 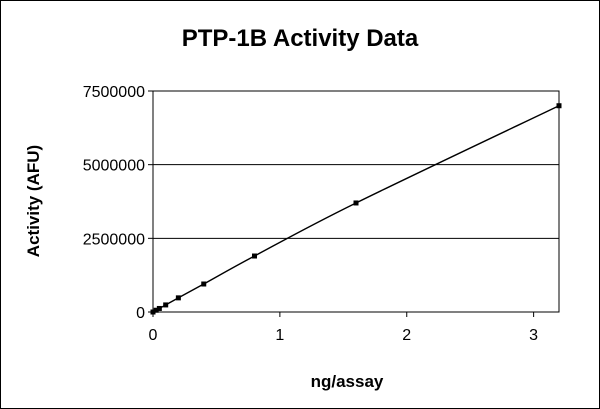 I want to click on x-tick-label: 2, so click(x=406, y=335).